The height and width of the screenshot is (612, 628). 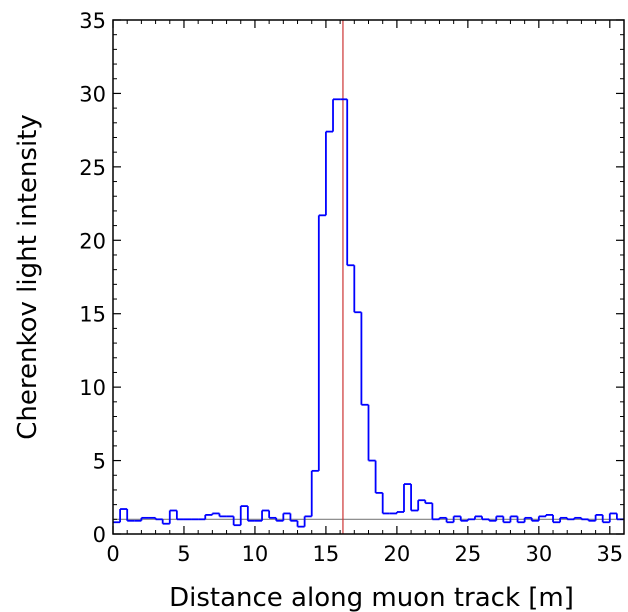 What do you see at coordinates (99, 535) in the screenshot?
I see `y-tick-label: 0` at bounding box center [99, 535].